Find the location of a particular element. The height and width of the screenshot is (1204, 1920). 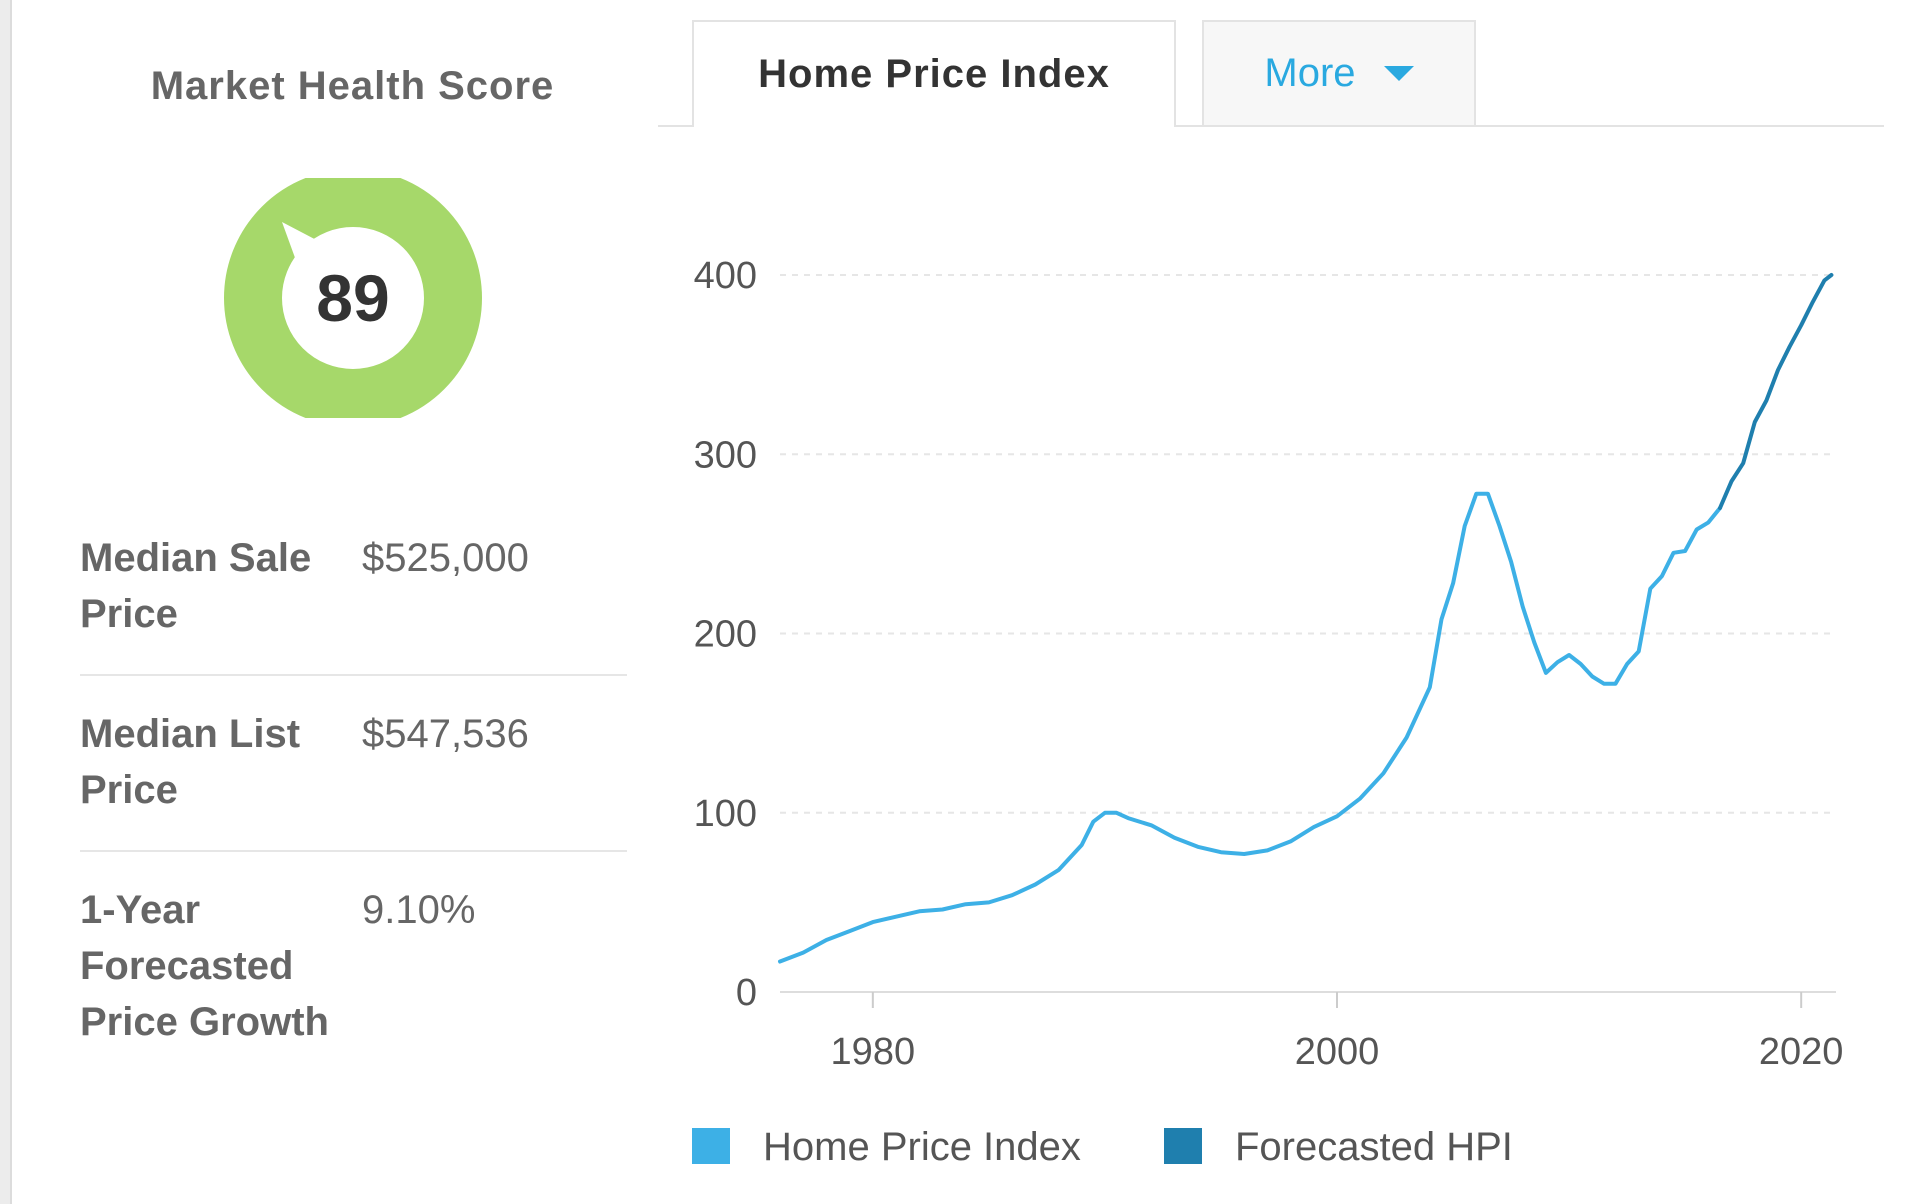

gauge-pointer is located at coordinates (303, 244).